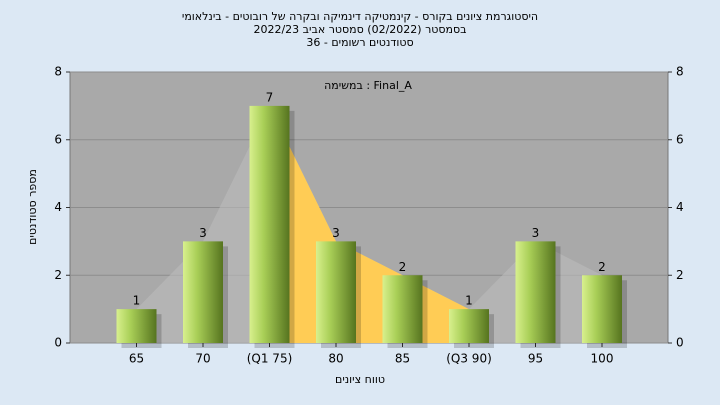 The image size is (720, 405). Describe the element at coordinates (58, 207) in the screenshot. I see `y-tick-label: 4` at that location.